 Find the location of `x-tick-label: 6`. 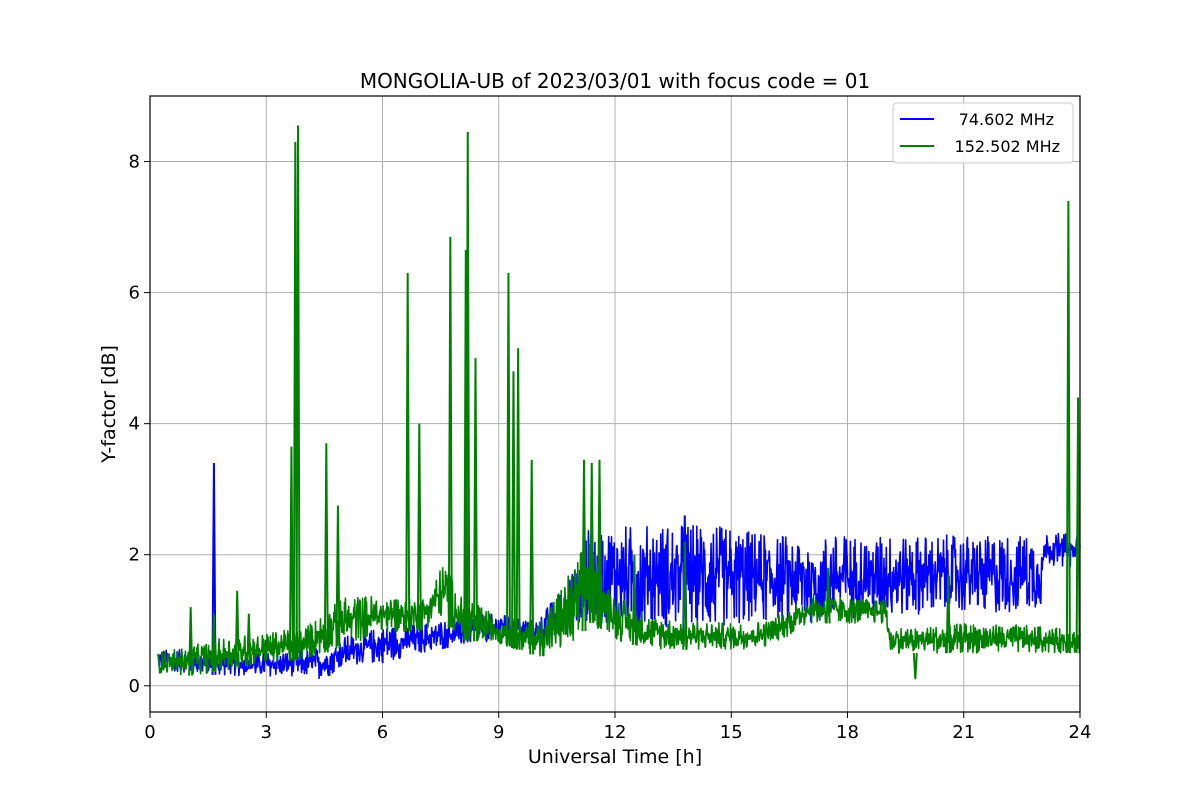

x-tick-label: 6 is located at coordinates (382, 732).